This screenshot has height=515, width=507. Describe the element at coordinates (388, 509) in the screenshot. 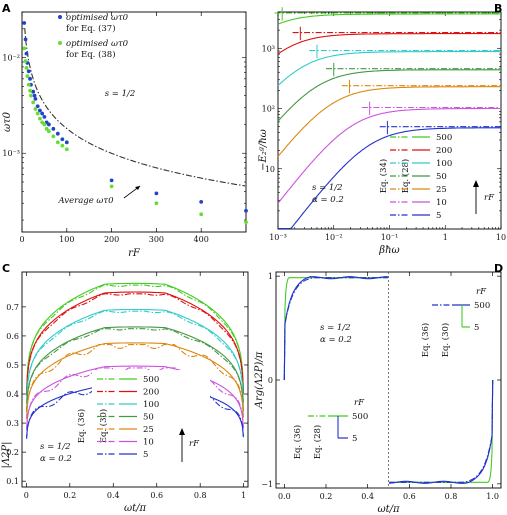

I see `x-axis-label: ωt/π` at that location.